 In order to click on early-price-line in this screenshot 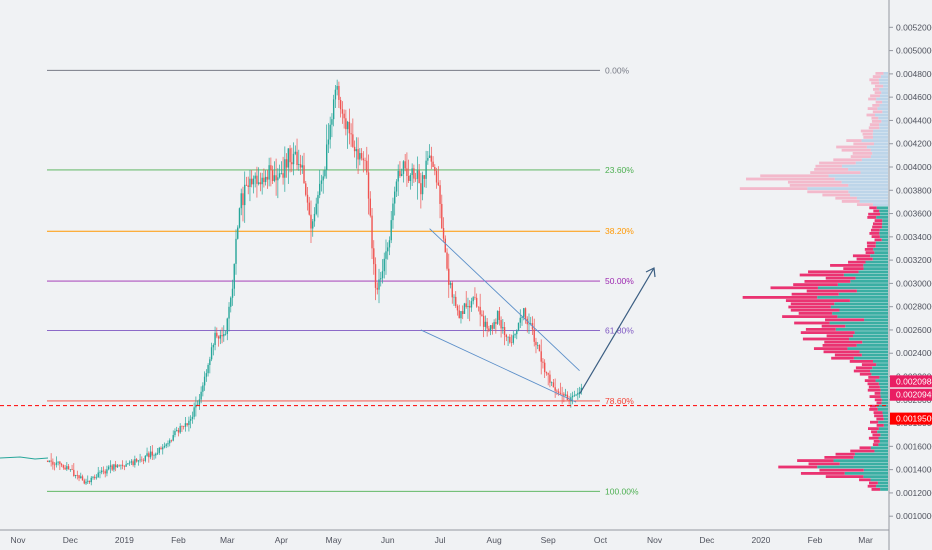, I will do `click(24, 458)`.